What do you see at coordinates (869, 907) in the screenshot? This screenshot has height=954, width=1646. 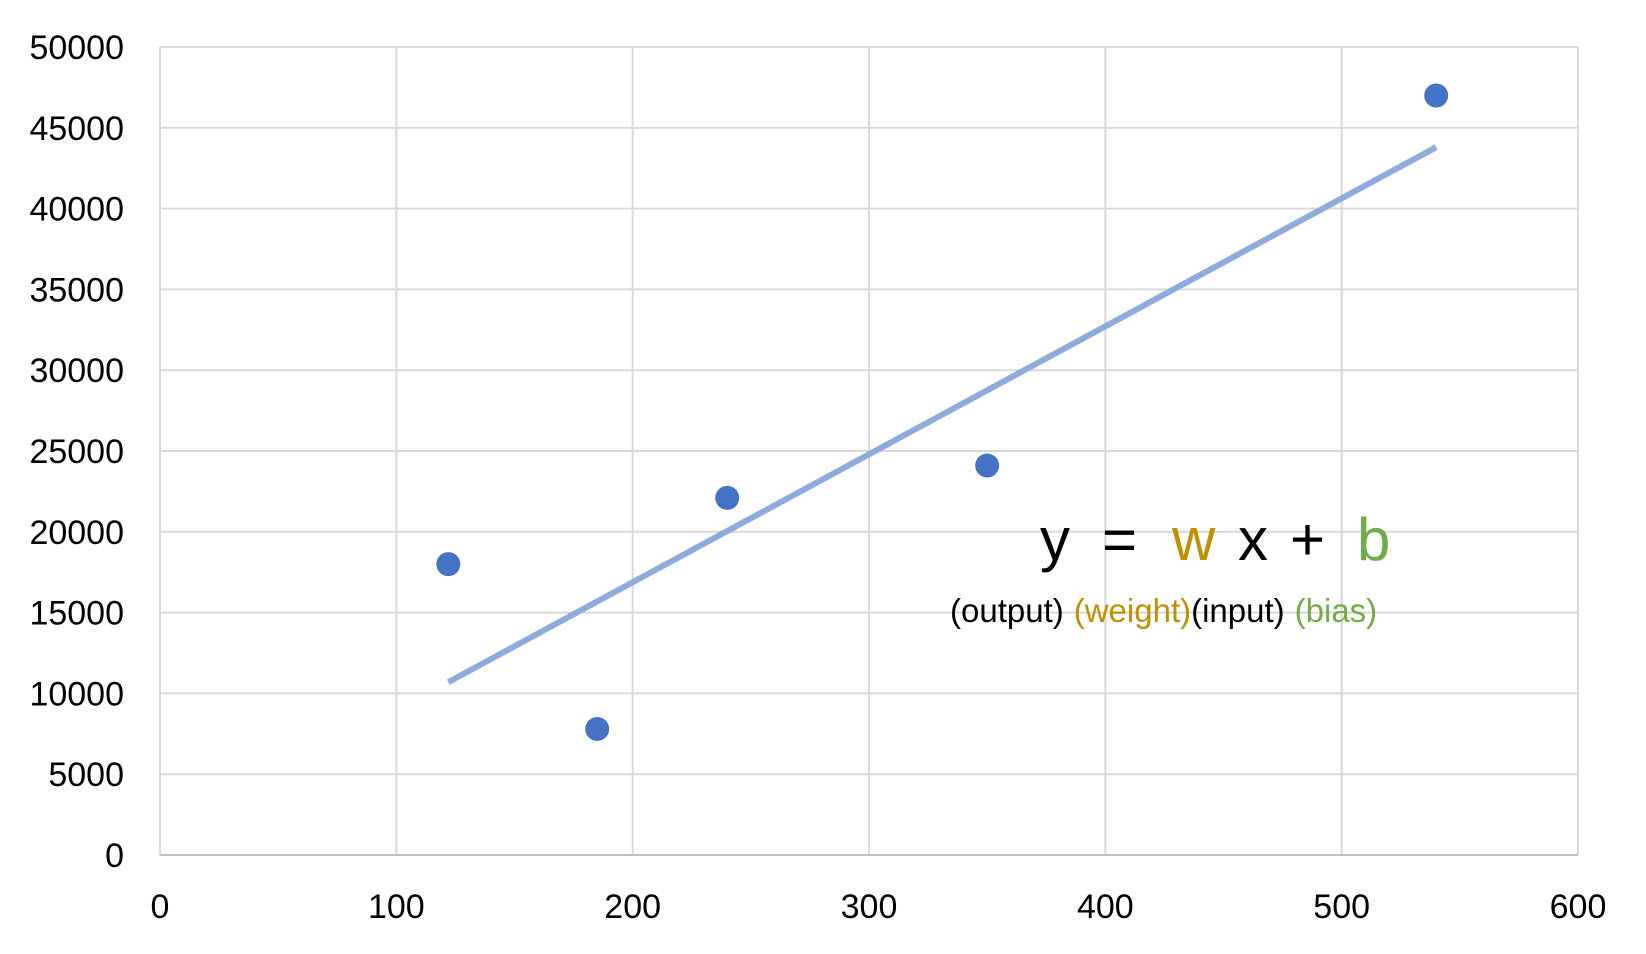 I see `x-tick-label: 300` at bounding box center [869, 907].